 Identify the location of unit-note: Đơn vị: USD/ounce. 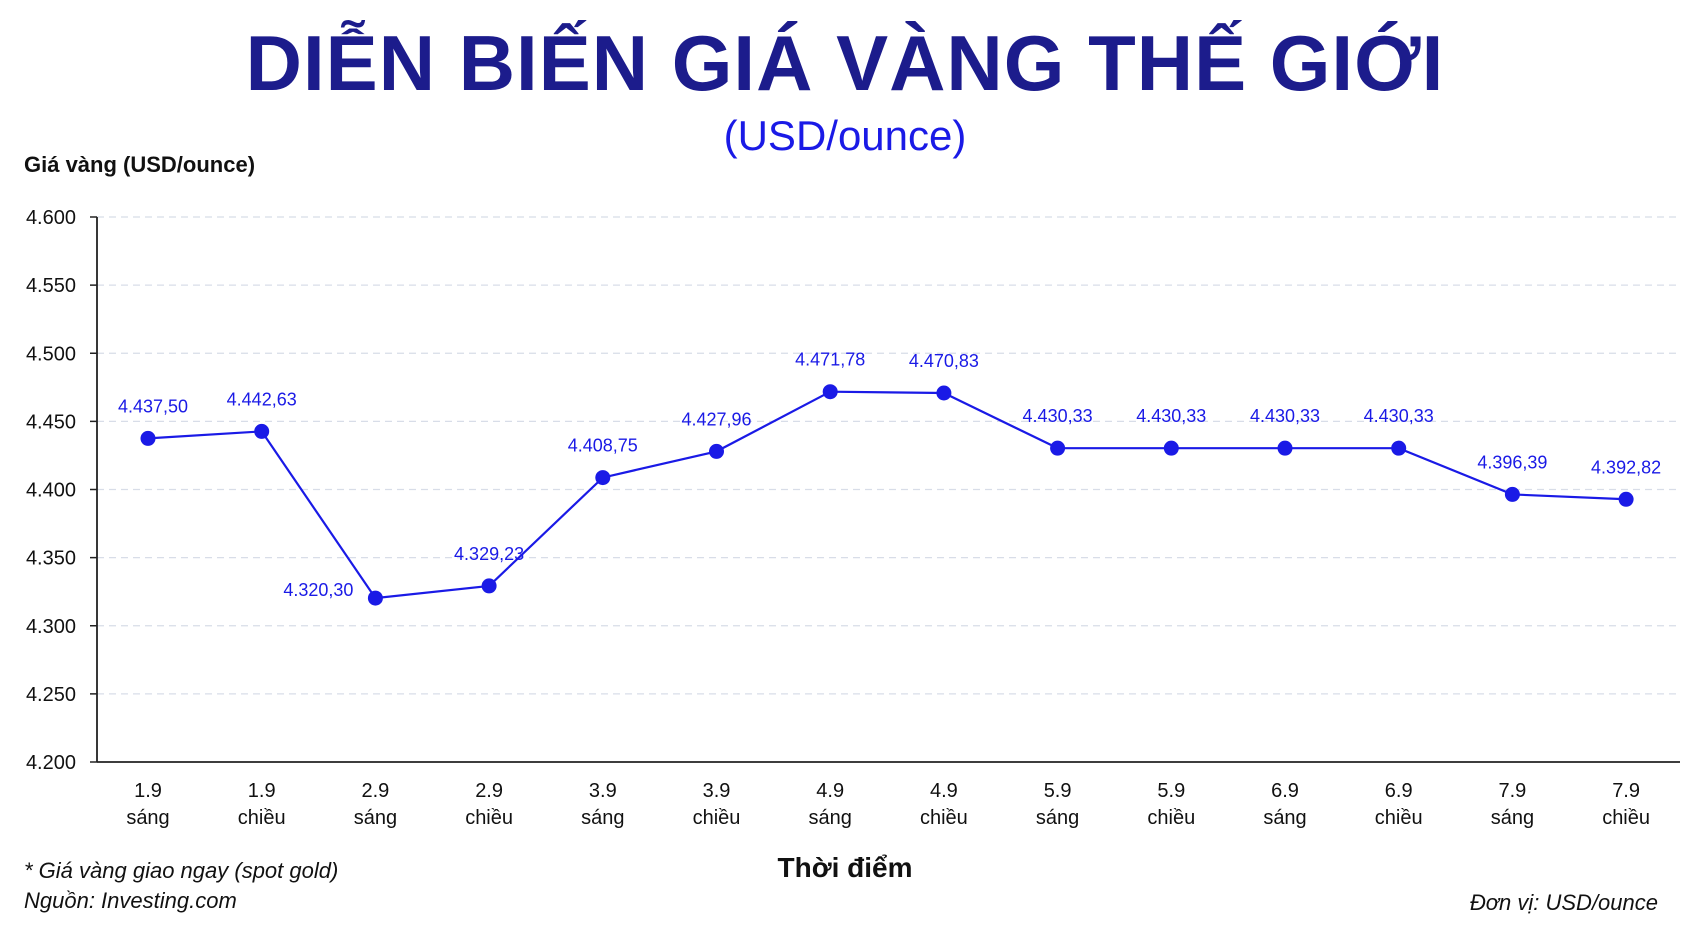
(1563, 902).